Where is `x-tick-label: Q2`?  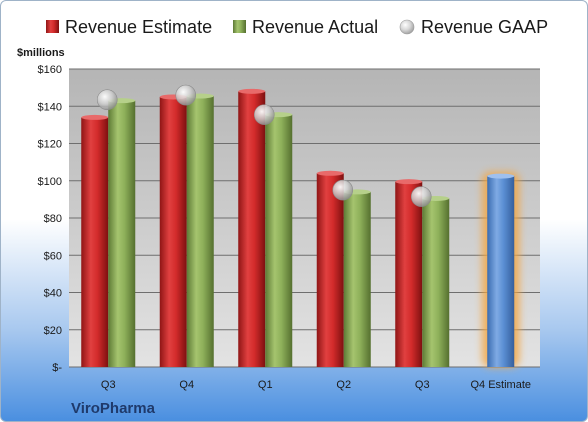
x-tick-label: Q2 is located at coordinates (343, 385).